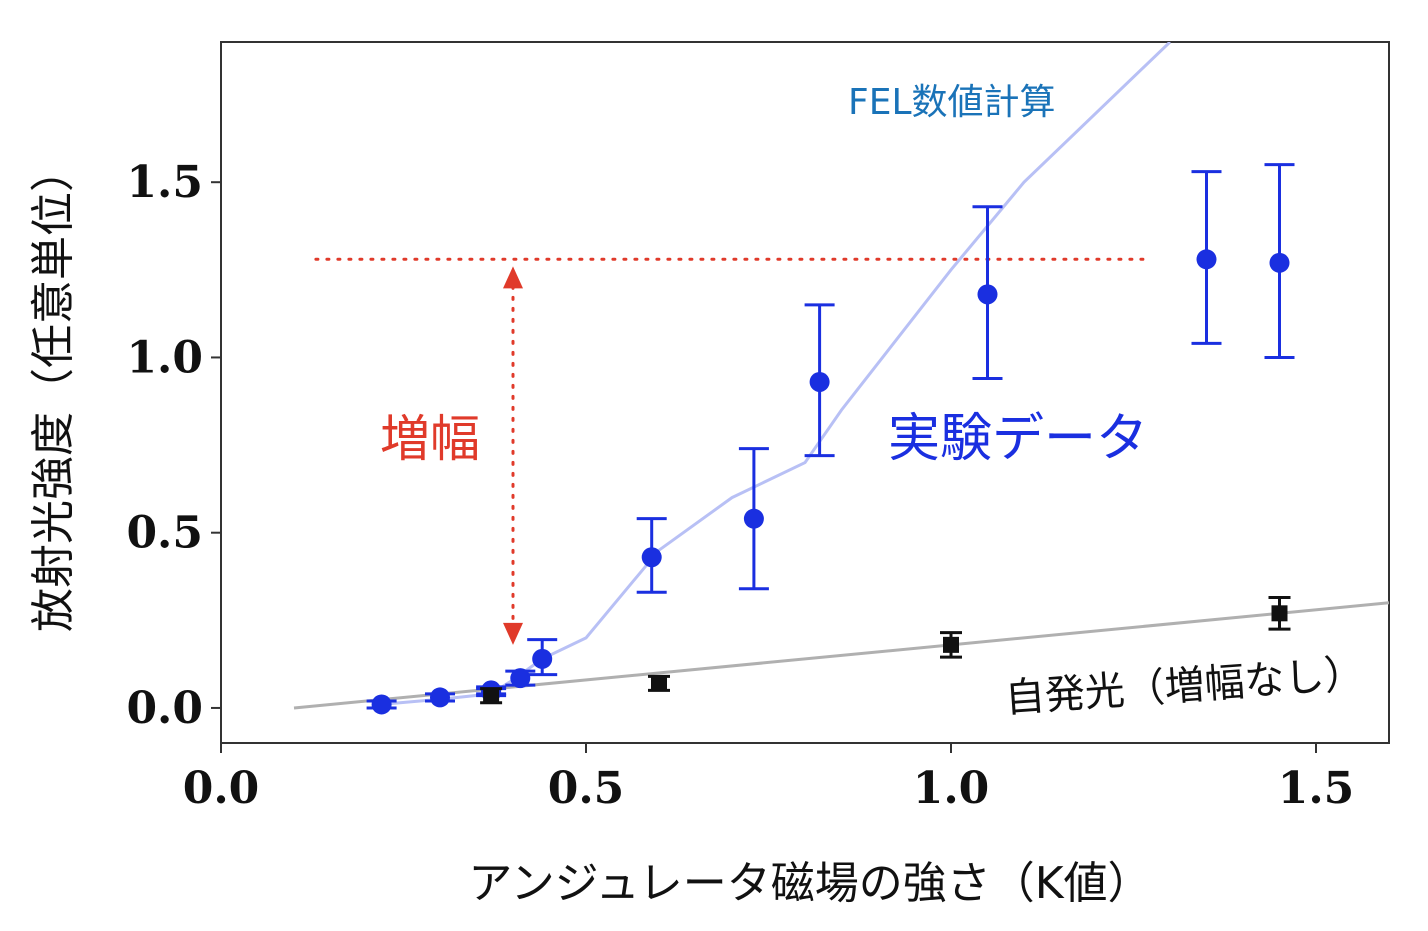 The width and height of the screenshot is (1428, 931). Describe the element at coordinates (164, 708) in the screenshot. I see `y-tick-label: 0.0` at that location.